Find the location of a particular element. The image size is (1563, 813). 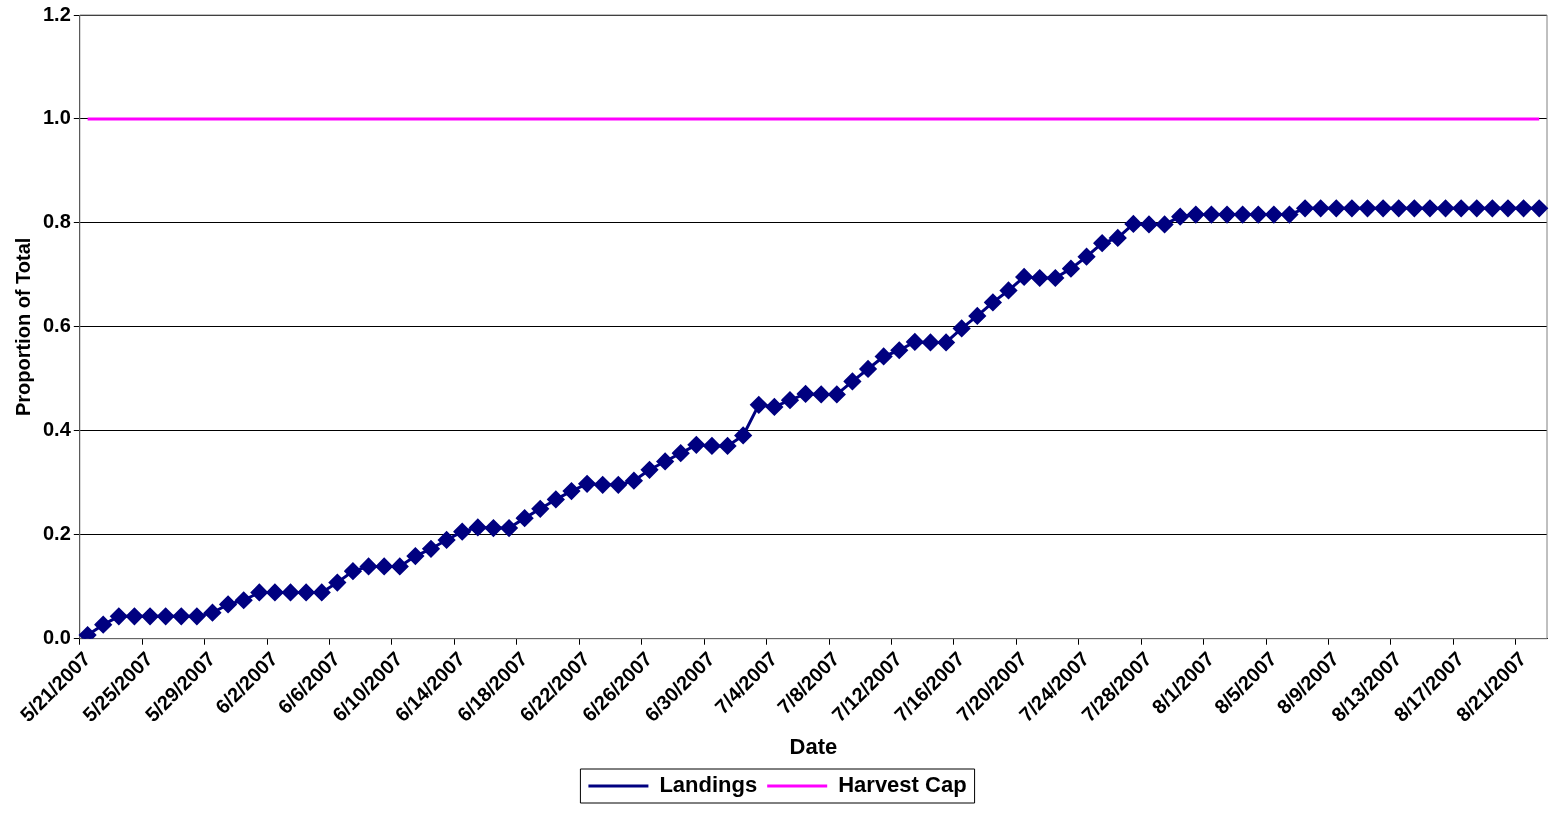

y-tick-label: 0.8 is located at coordinates (56, 221).